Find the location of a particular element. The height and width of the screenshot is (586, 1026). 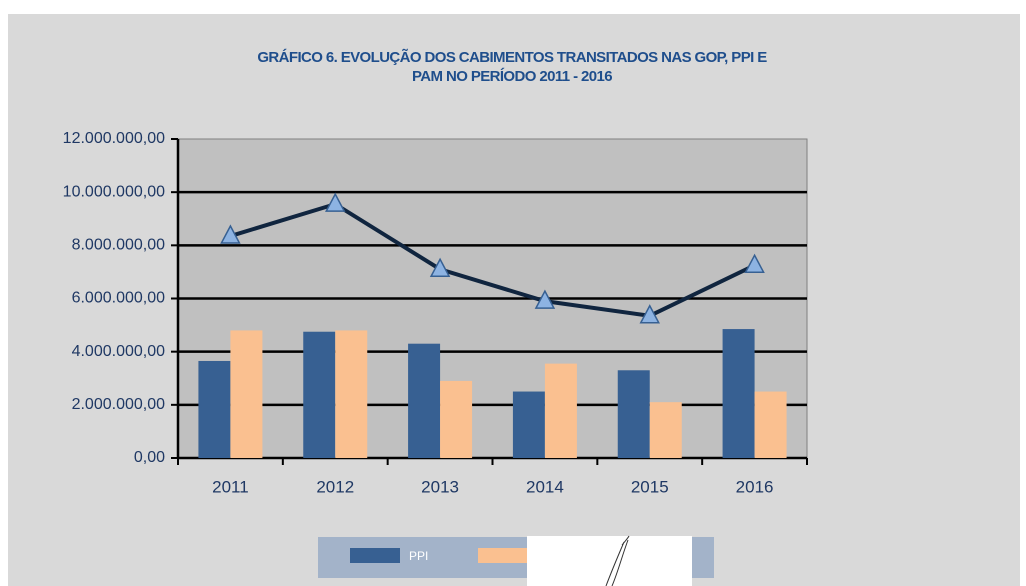

legend-label: PPI is located at coordinates (418, 556).